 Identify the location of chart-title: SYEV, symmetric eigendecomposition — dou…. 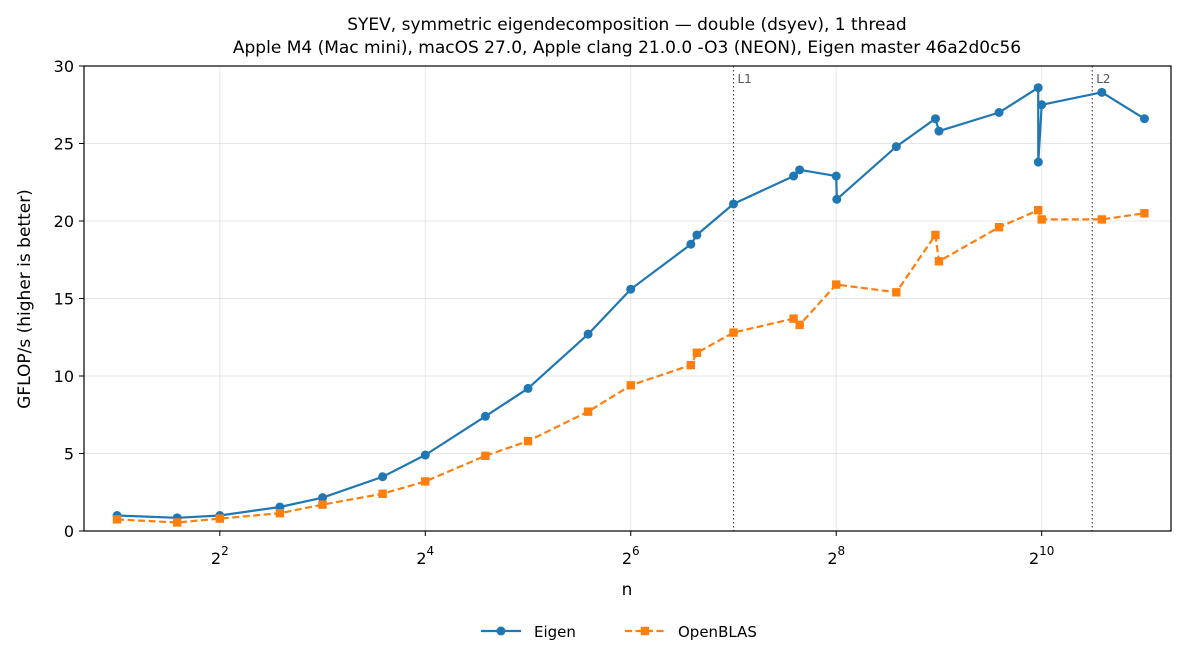
(626, 25).